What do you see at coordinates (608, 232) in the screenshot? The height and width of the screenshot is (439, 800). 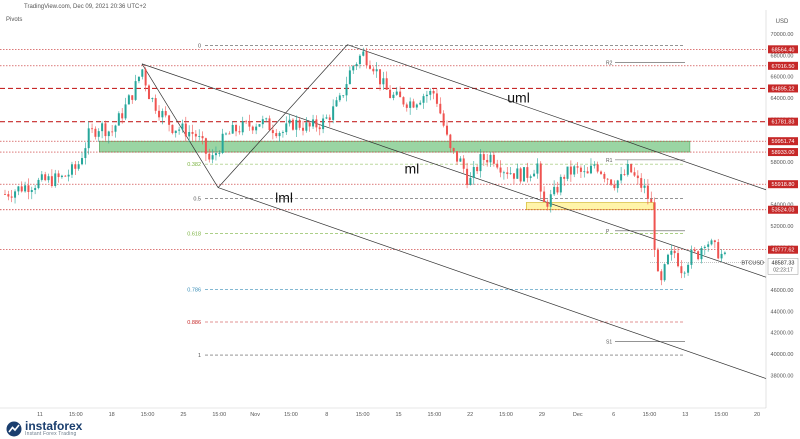 I see `pivot-level-label: P` at bounding box center [608, 232].